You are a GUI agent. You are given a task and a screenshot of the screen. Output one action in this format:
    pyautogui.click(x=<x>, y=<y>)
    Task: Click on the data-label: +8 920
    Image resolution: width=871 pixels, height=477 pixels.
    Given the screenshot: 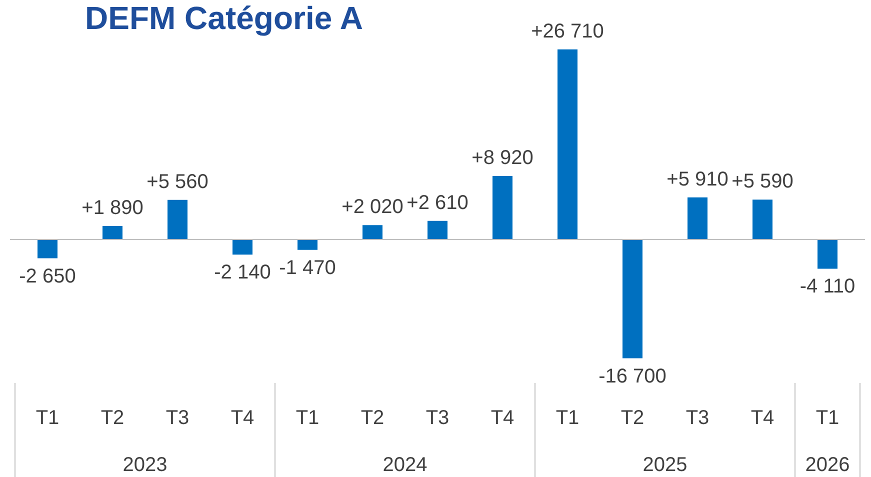 What is the action you would take?
    pyautogui.click(x=503, y=157)
    